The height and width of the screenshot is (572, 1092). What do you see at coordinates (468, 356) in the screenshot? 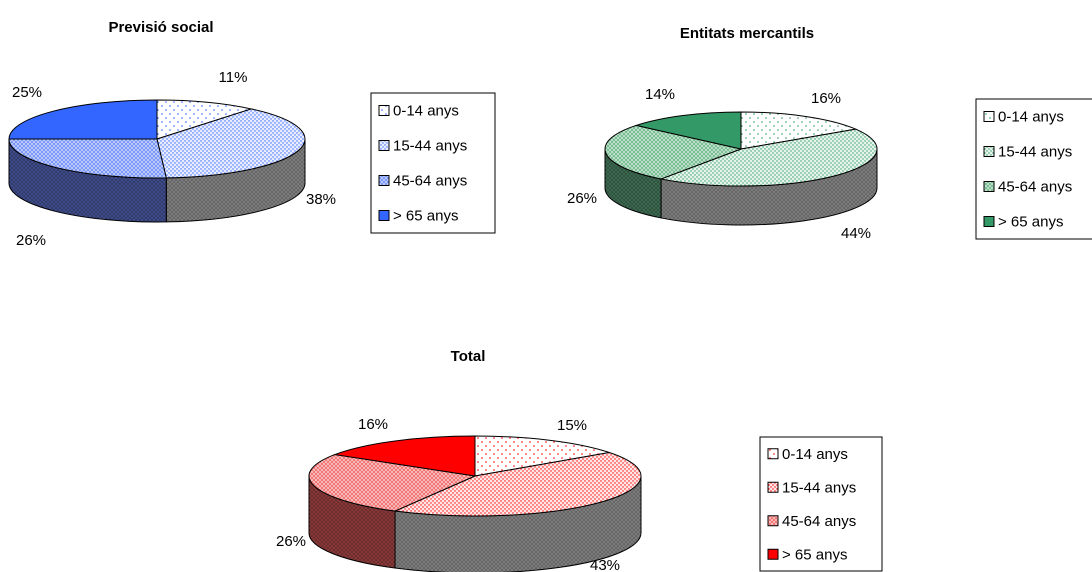
I see `chart-title: Total` at bounding box center [468, 356].